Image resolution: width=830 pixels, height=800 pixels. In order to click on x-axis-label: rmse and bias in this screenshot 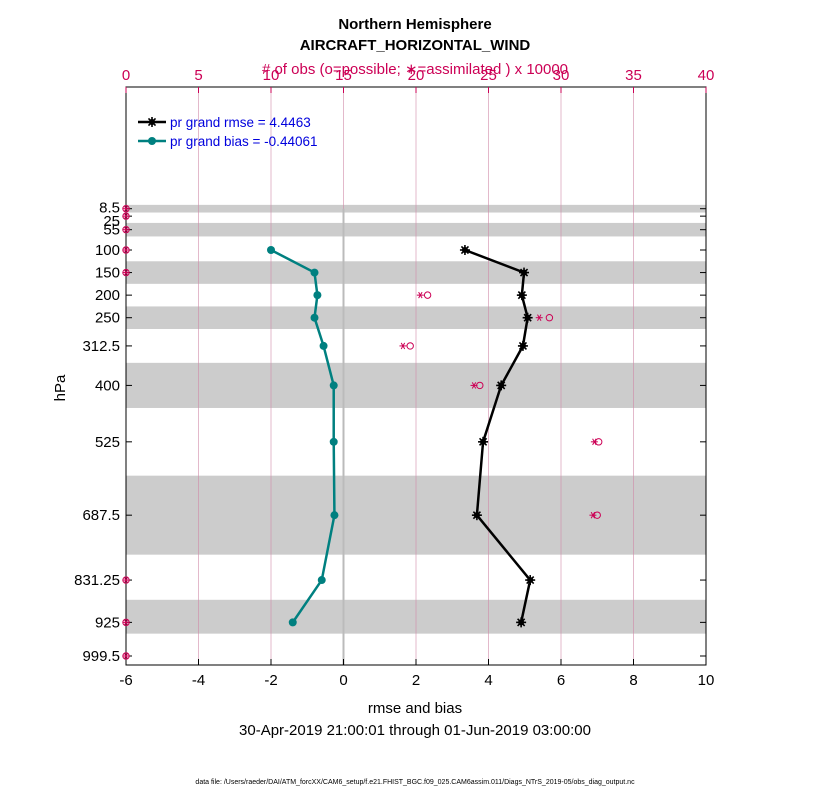, I will do `click(415, 708)`.